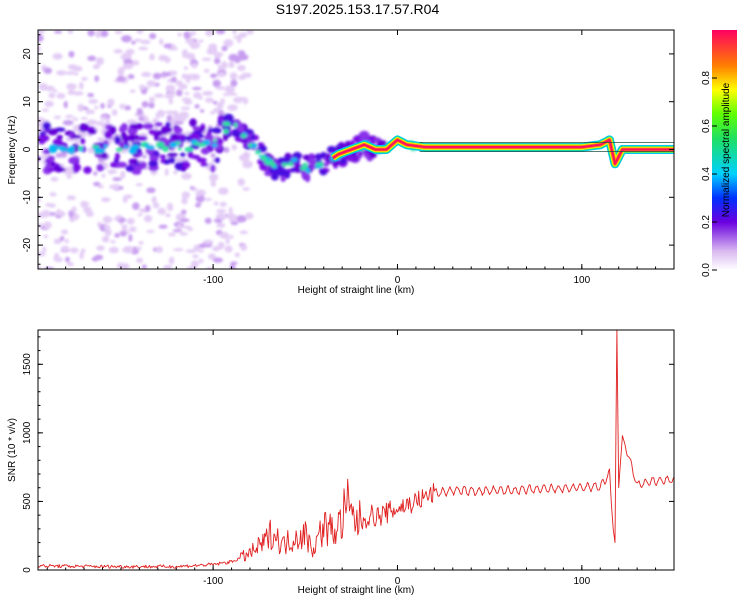  What do you see at coordinates (356, 590) in the screenshot?
I see `snr-x-axis-label: Height of straight line (km)` at bounding box center [356, 590].